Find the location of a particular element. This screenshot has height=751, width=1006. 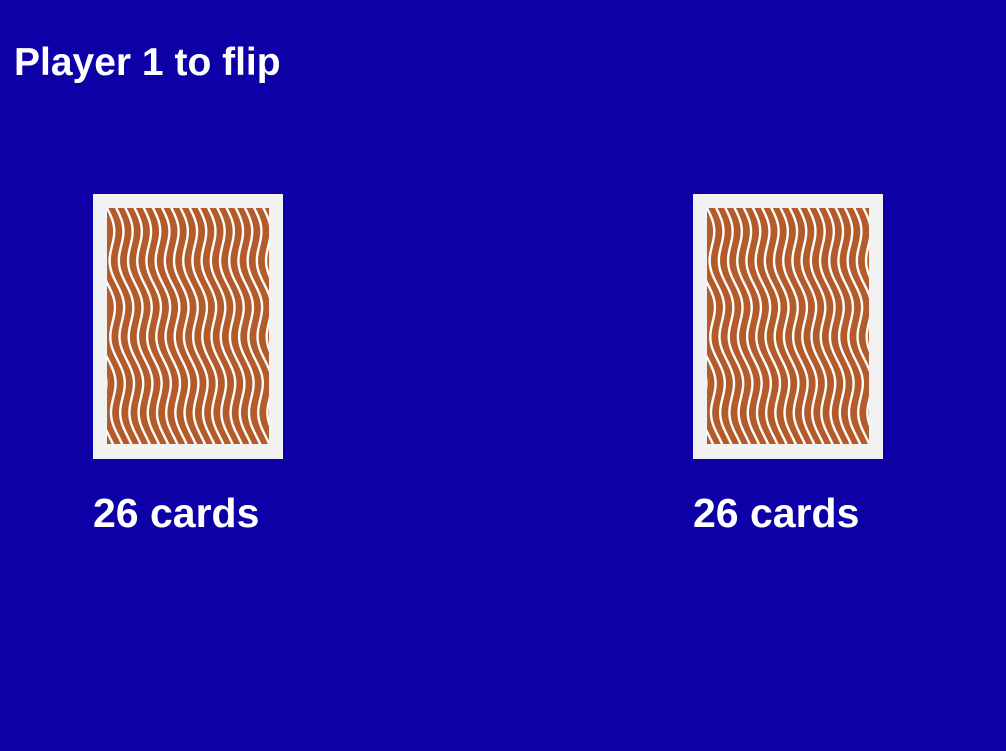

player-2-pile: 26 cards is located at coordinates (788, 365).